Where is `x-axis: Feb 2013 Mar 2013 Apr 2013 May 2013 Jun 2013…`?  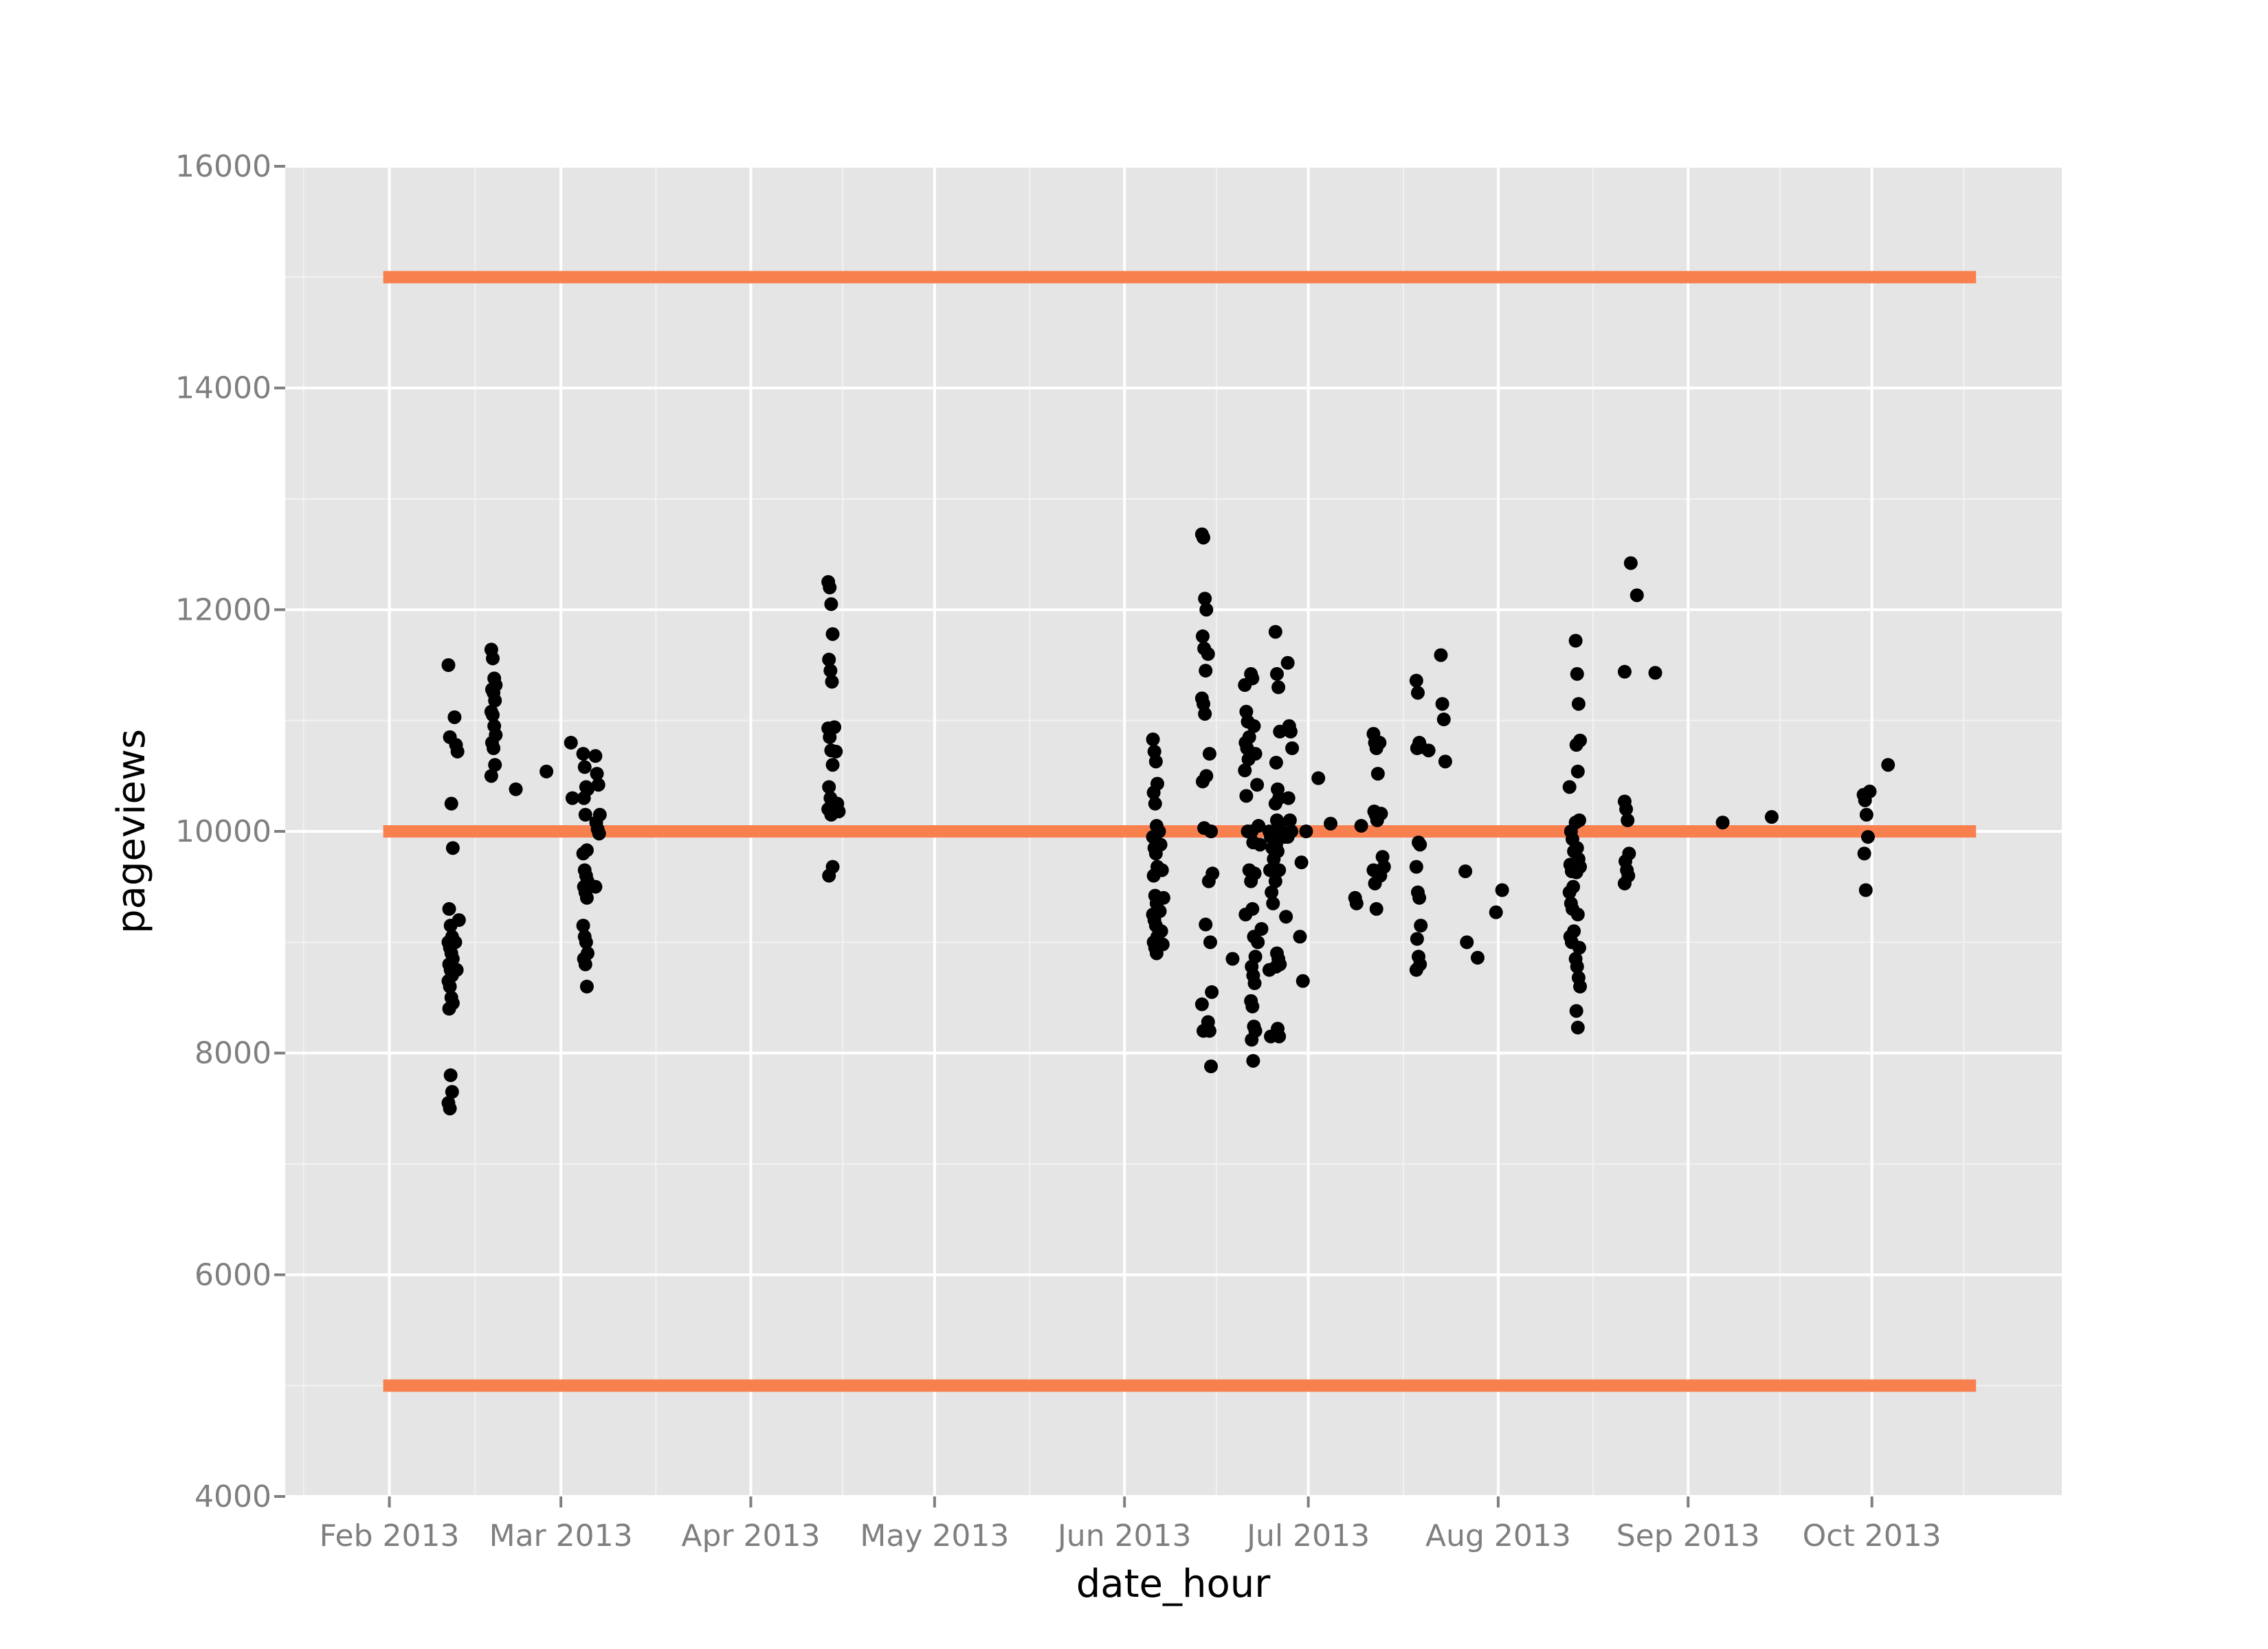
x-axis: Feb 2013 Mar 2013 Apr 2013 May 2013 Jun 2013… is located at coordinates (1131, 1525).